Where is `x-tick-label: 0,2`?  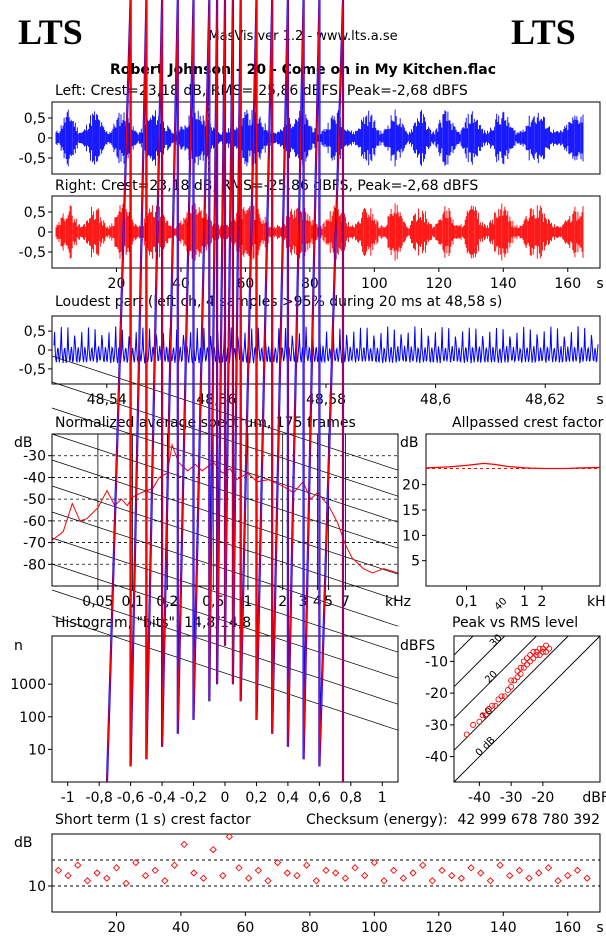 x-tick-label: 0,2 is located at coordinates (167, 602).